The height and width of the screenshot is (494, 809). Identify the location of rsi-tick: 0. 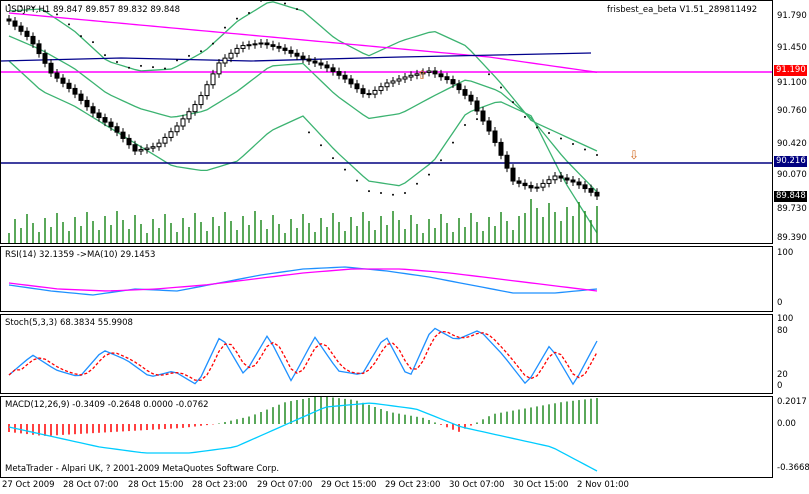
(780, 303).